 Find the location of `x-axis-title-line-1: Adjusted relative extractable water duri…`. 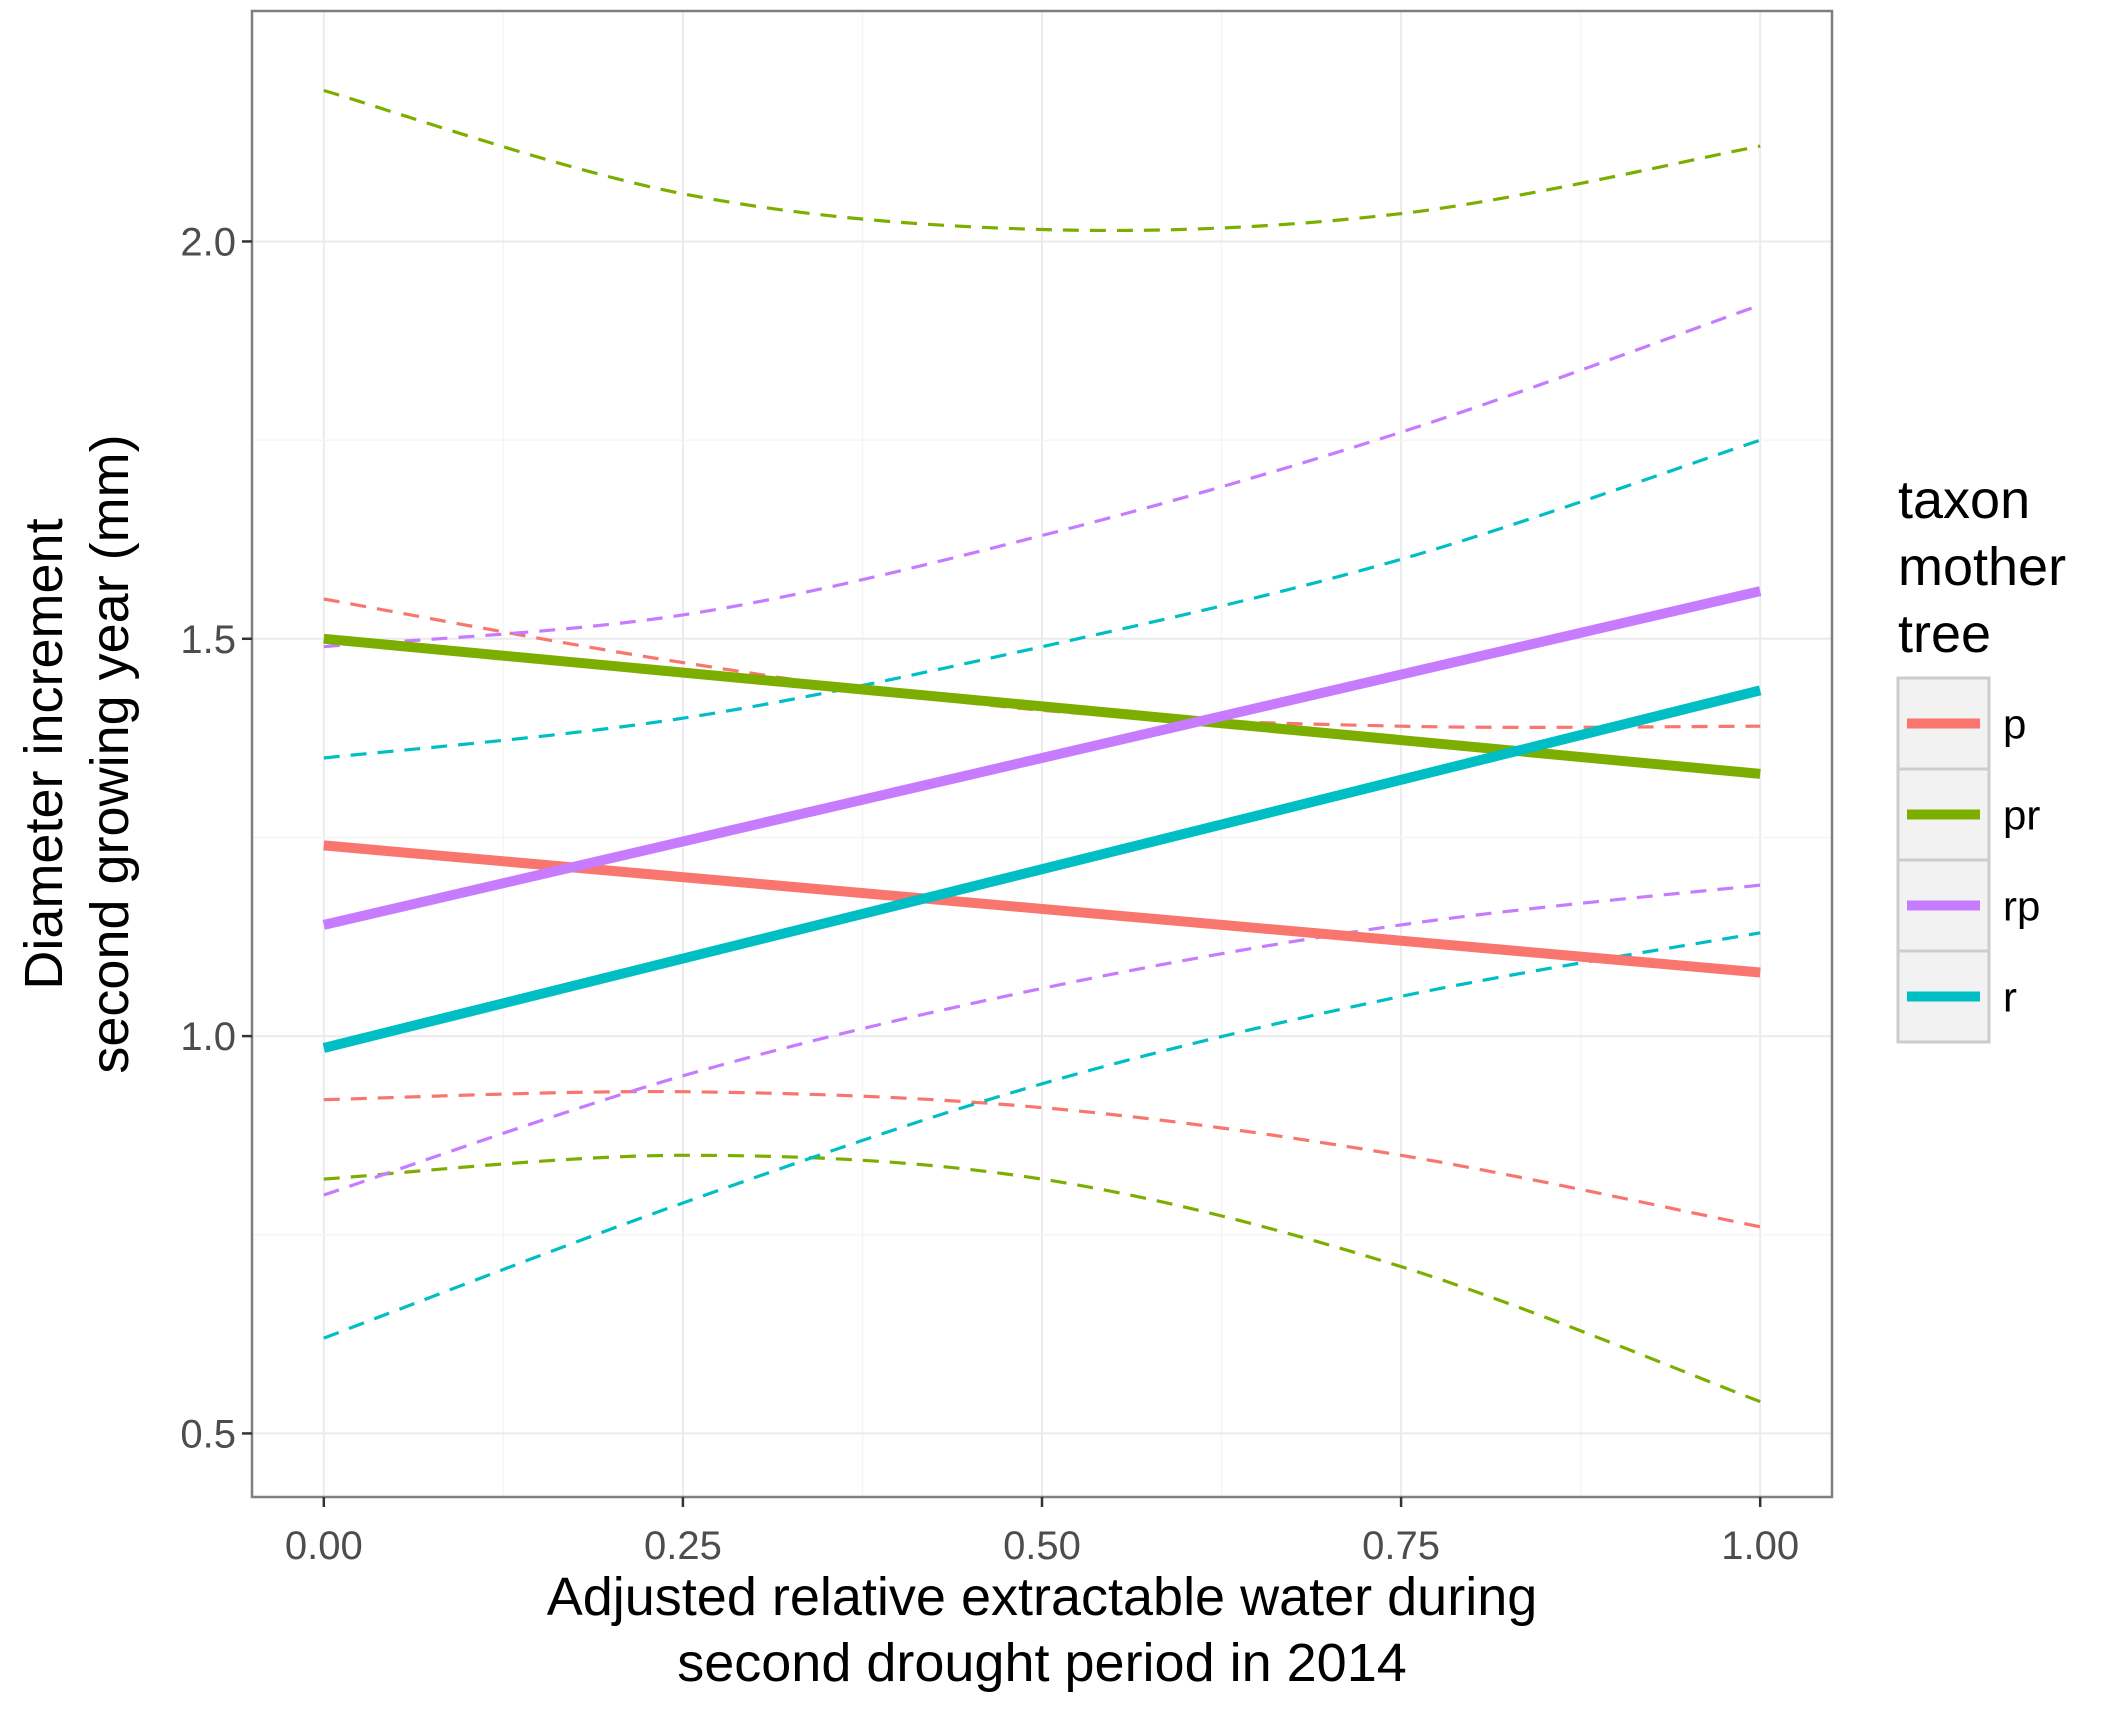

x-axis-title-line-1: Adjusted relative extractable water duri… is located at coordinates (1042, 1597).